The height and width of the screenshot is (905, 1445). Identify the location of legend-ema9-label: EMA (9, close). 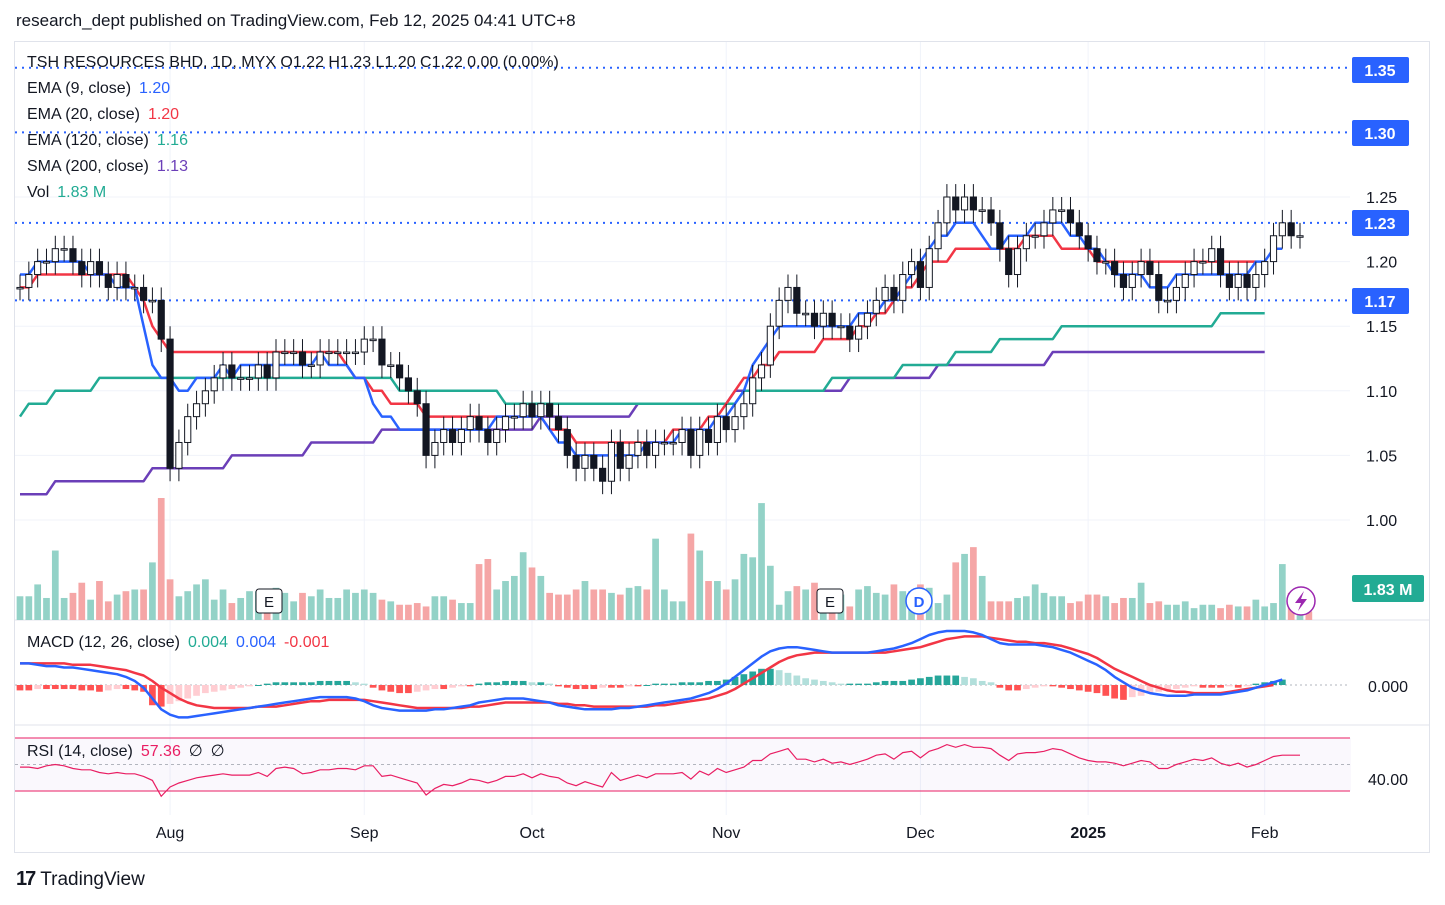
(79, 88).